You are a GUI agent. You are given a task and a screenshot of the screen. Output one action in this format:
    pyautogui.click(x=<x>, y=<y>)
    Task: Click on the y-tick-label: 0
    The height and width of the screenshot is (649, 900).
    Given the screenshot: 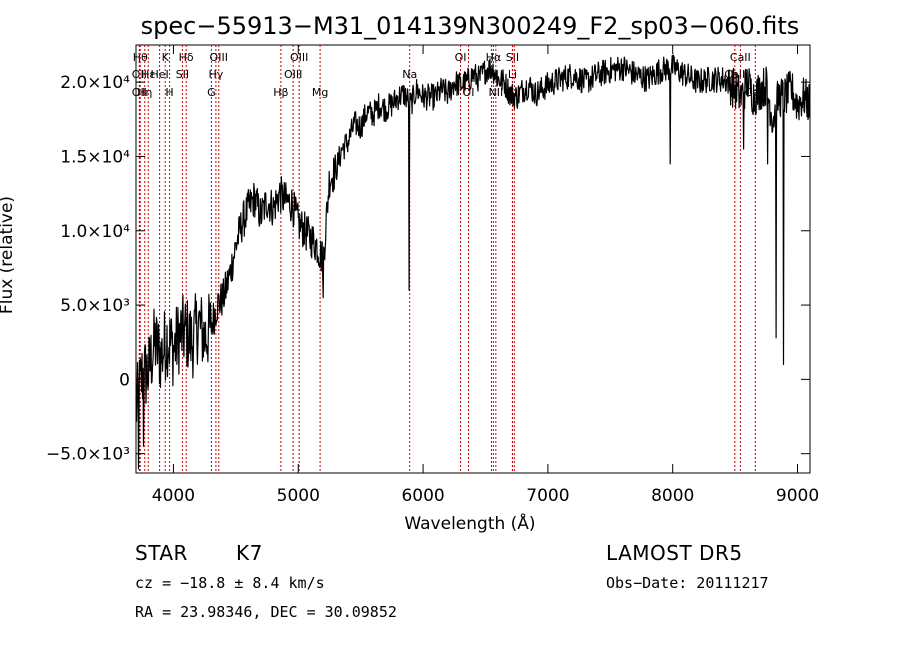 What is the action you would take?
    pyautogui.click(x=124, y=380)
    